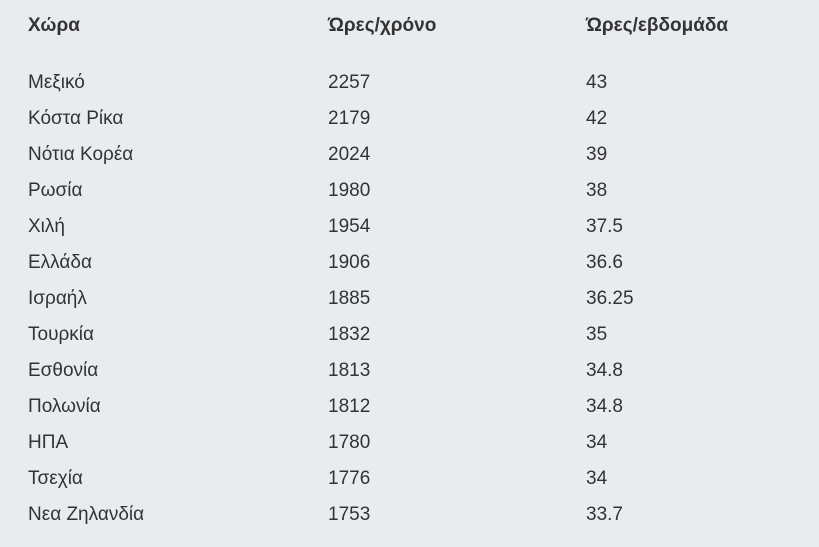 The height and width of the screenshot is (547, 819). Describe the element at coordinates (407, 119) in the screenshot. I see `table-row: Κόστα Ρίκα 2179 42` at that location.